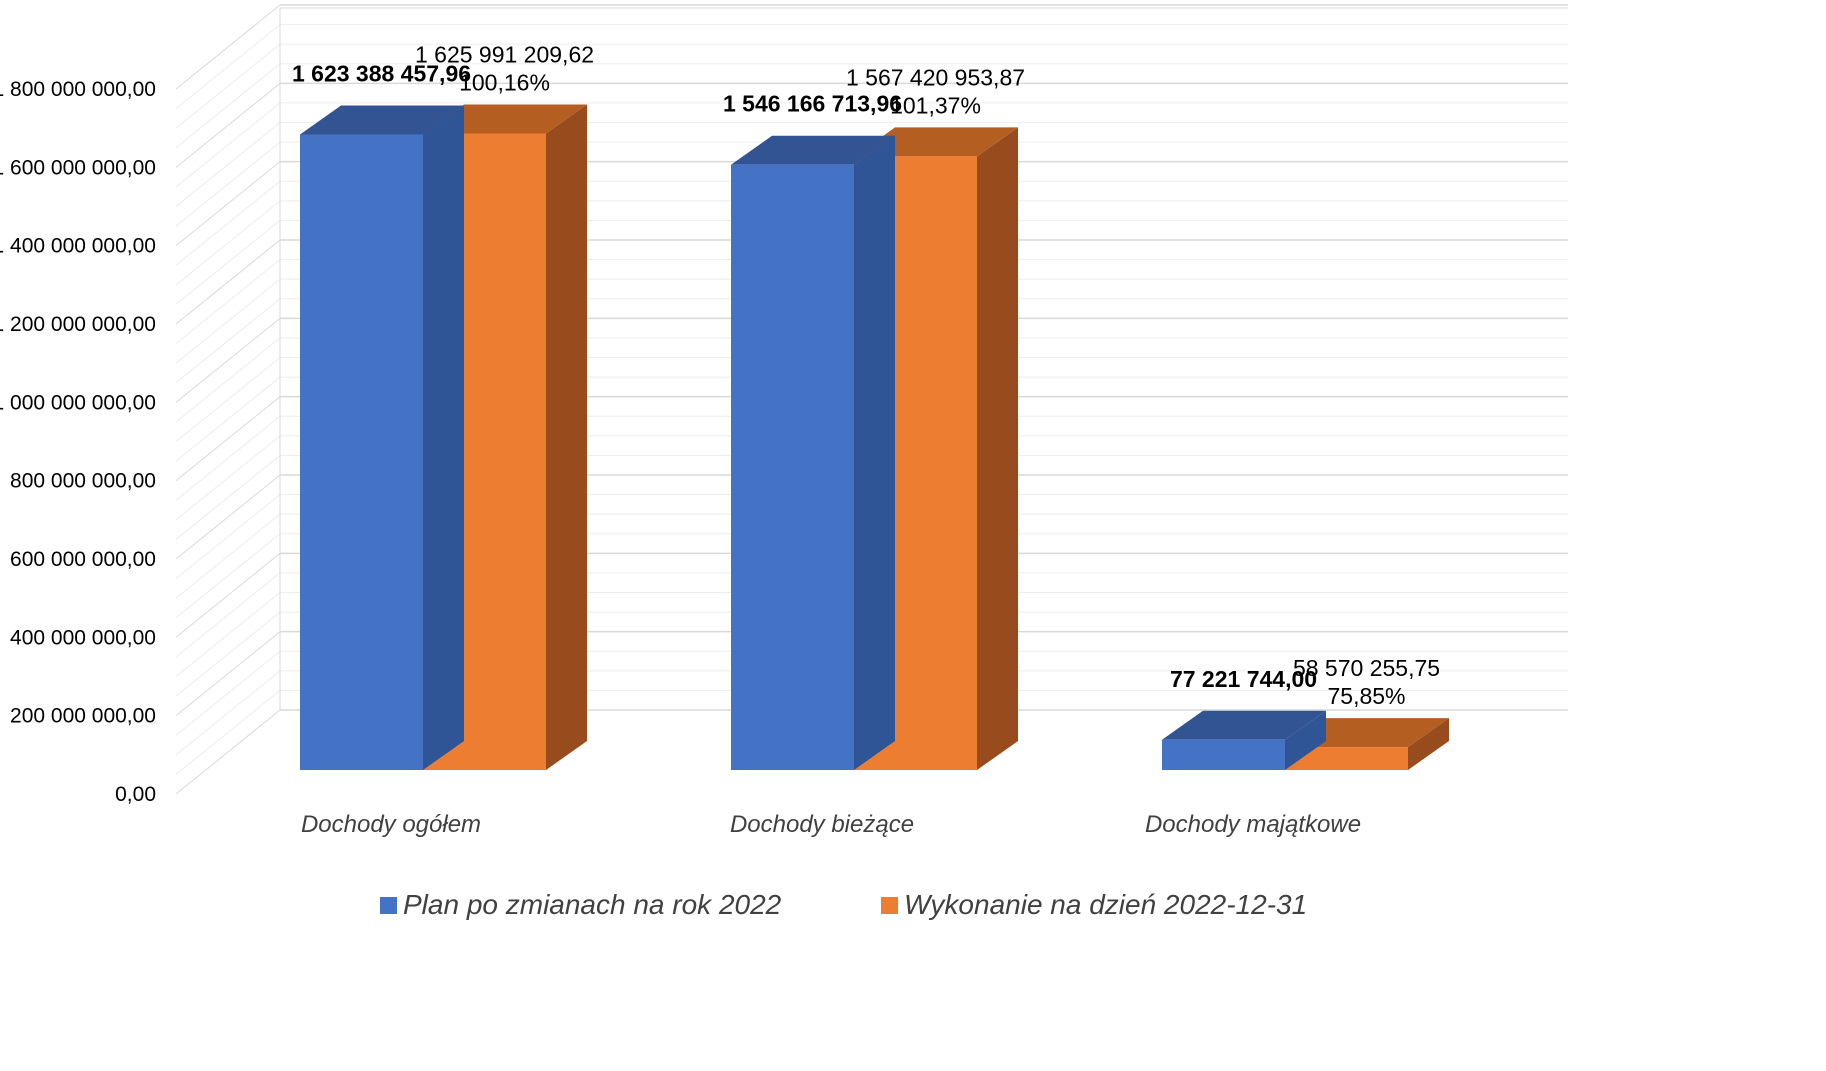 This screenshot has width=1826, height=1071. Describe the element at coordinates (889, 905) in the screenshot. I see `legend-swatch-actual` at that location.